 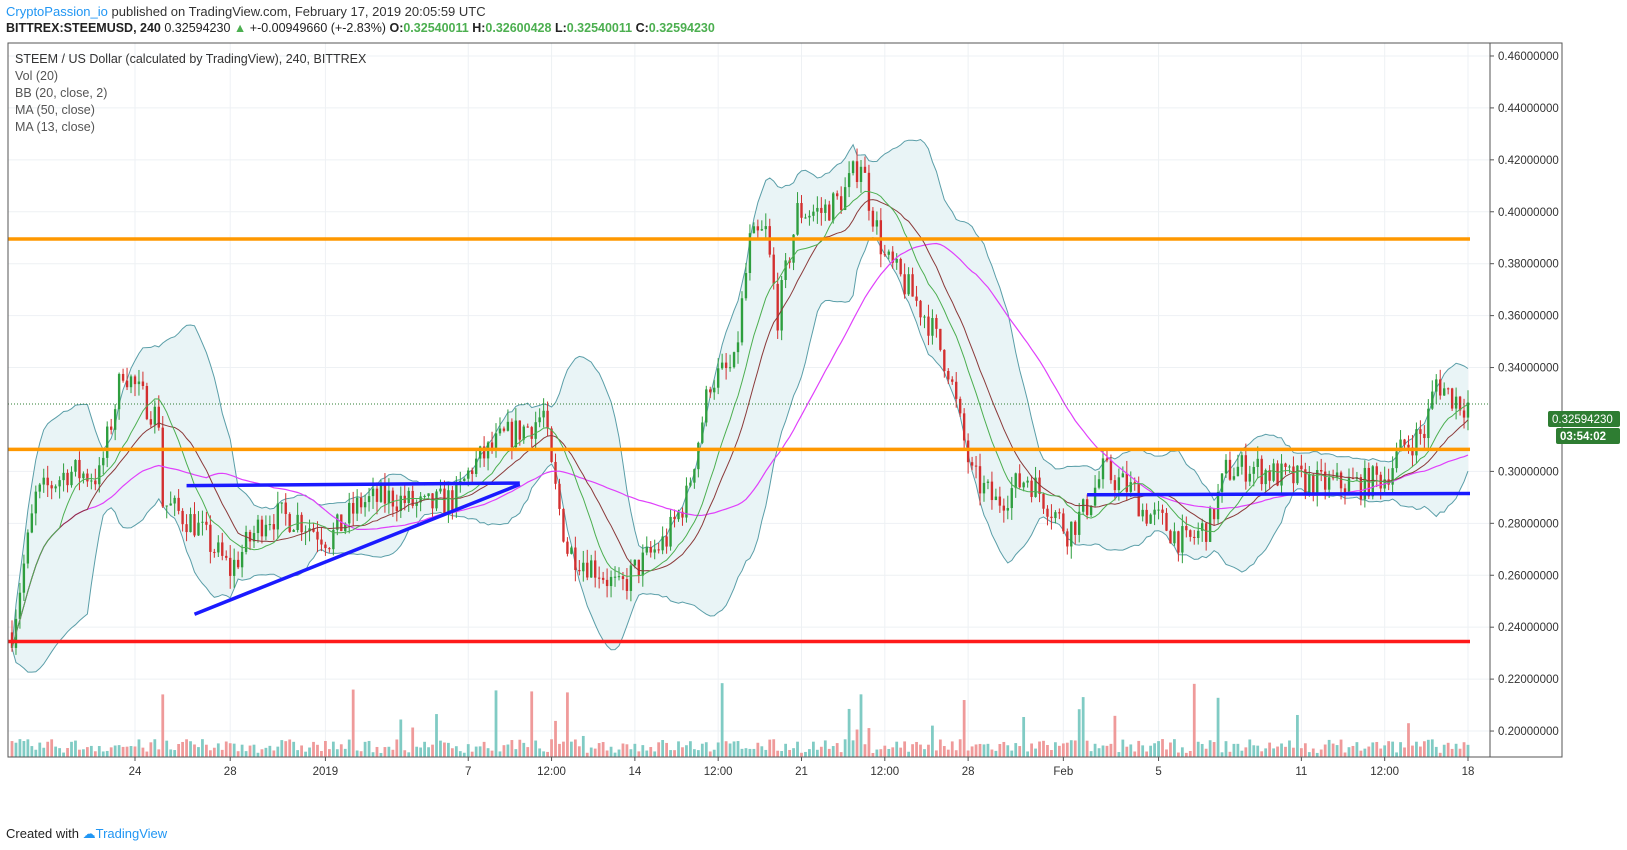 What do you see at coordinates (42, 833) in the screenshot?
I see `created-with-label: Created with` at bounding box center [42, 833].